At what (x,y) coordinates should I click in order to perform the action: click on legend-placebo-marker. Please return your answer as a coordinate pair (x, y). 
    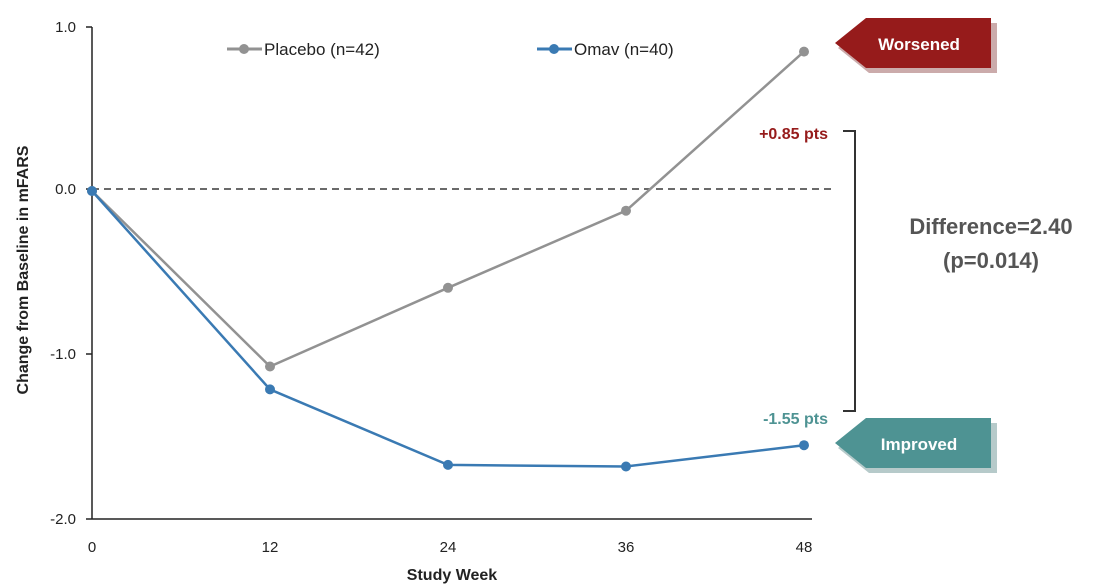
    Looking at the image, I should click on (244, 49).